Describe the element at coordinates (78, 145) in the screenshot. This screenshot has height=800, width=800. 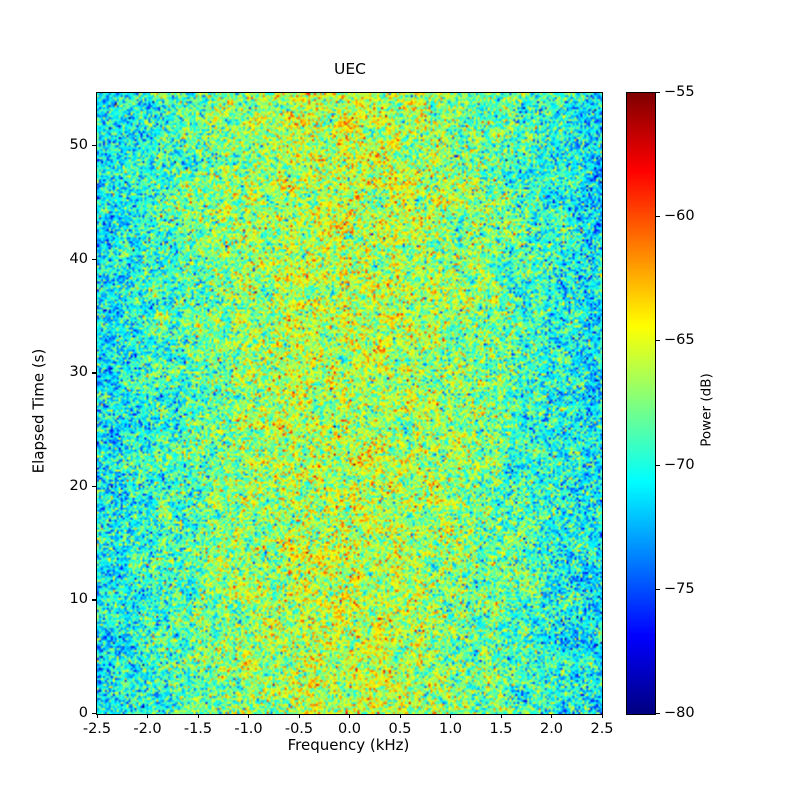
I see `y-tick-label: 50` at that location.